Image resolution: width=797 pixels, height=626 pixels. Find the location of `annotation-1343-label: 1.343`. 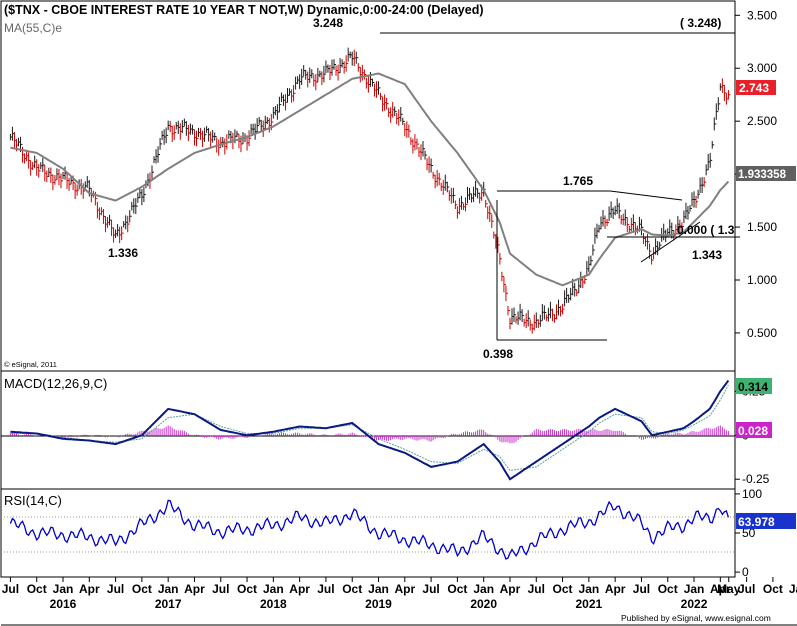

annotation-1343-label: 1.343 is located at coordinates (707, 255).